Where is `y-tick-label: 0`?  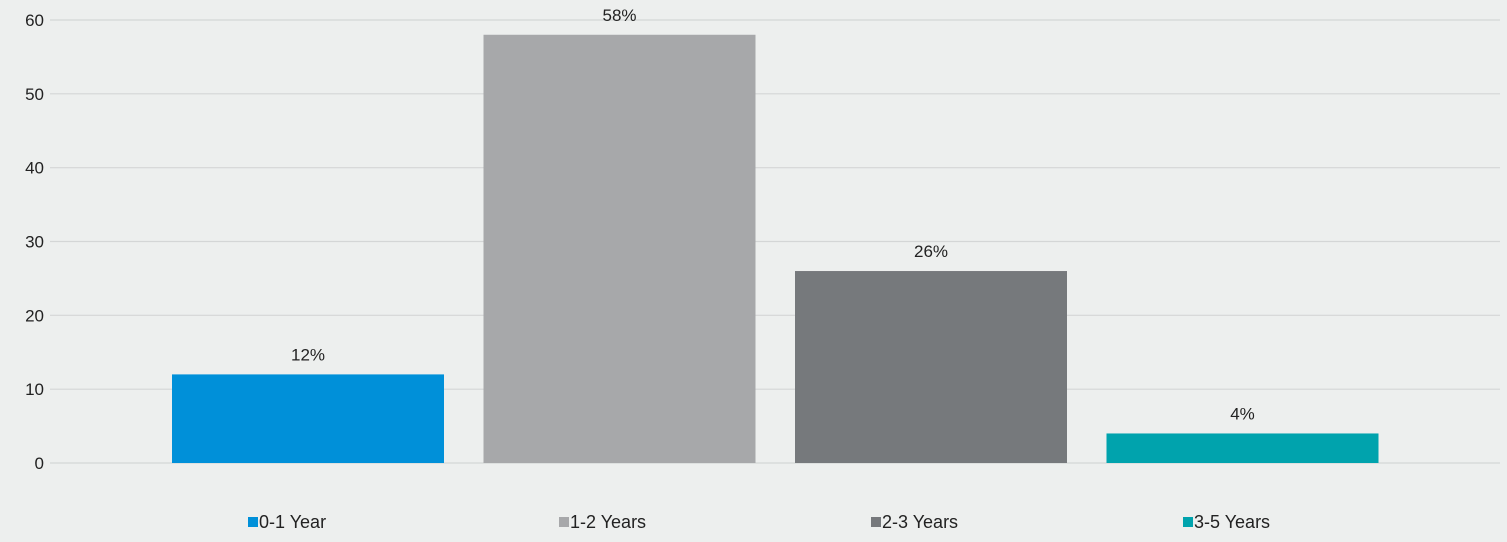
y-tick-label: 0 is located at coordinates (39, 463).